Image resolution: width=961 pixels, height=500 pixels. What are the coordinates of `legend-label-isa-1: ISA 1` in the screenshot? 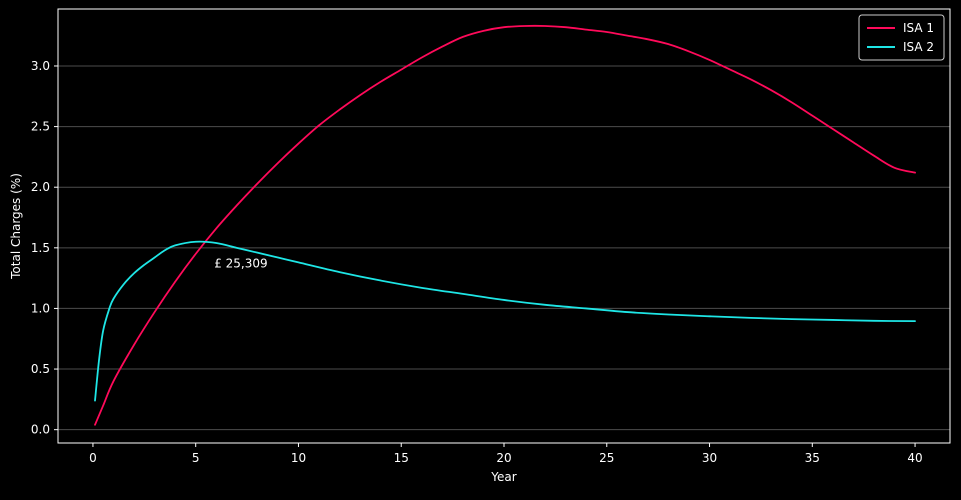 It's located at (918, 28).